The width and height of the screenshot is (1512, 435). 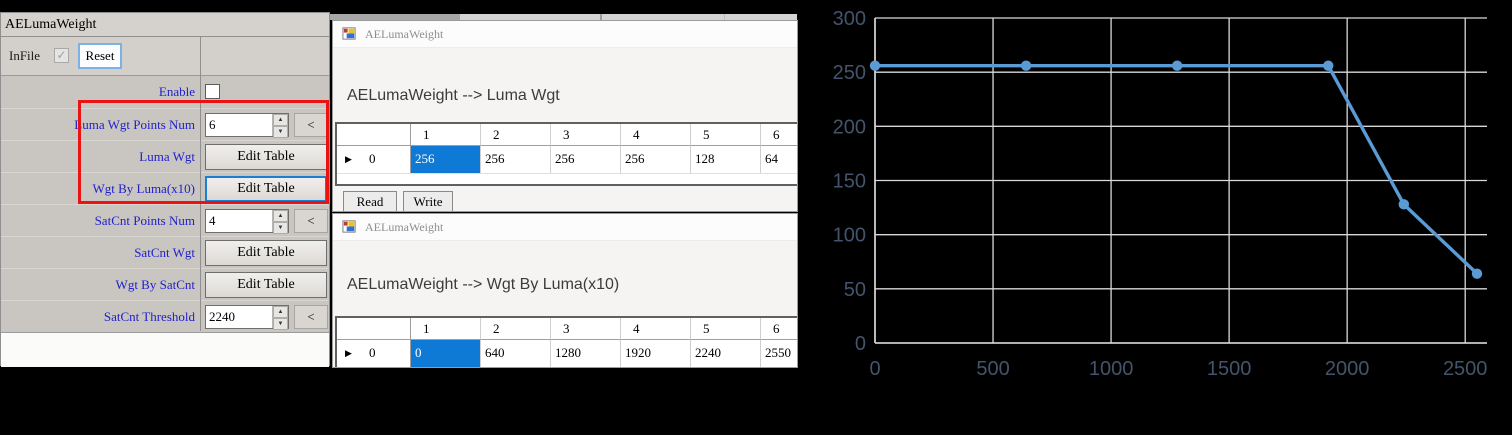 I want to click on y-axis-tick-label: 250, so click(x=849, y=73).